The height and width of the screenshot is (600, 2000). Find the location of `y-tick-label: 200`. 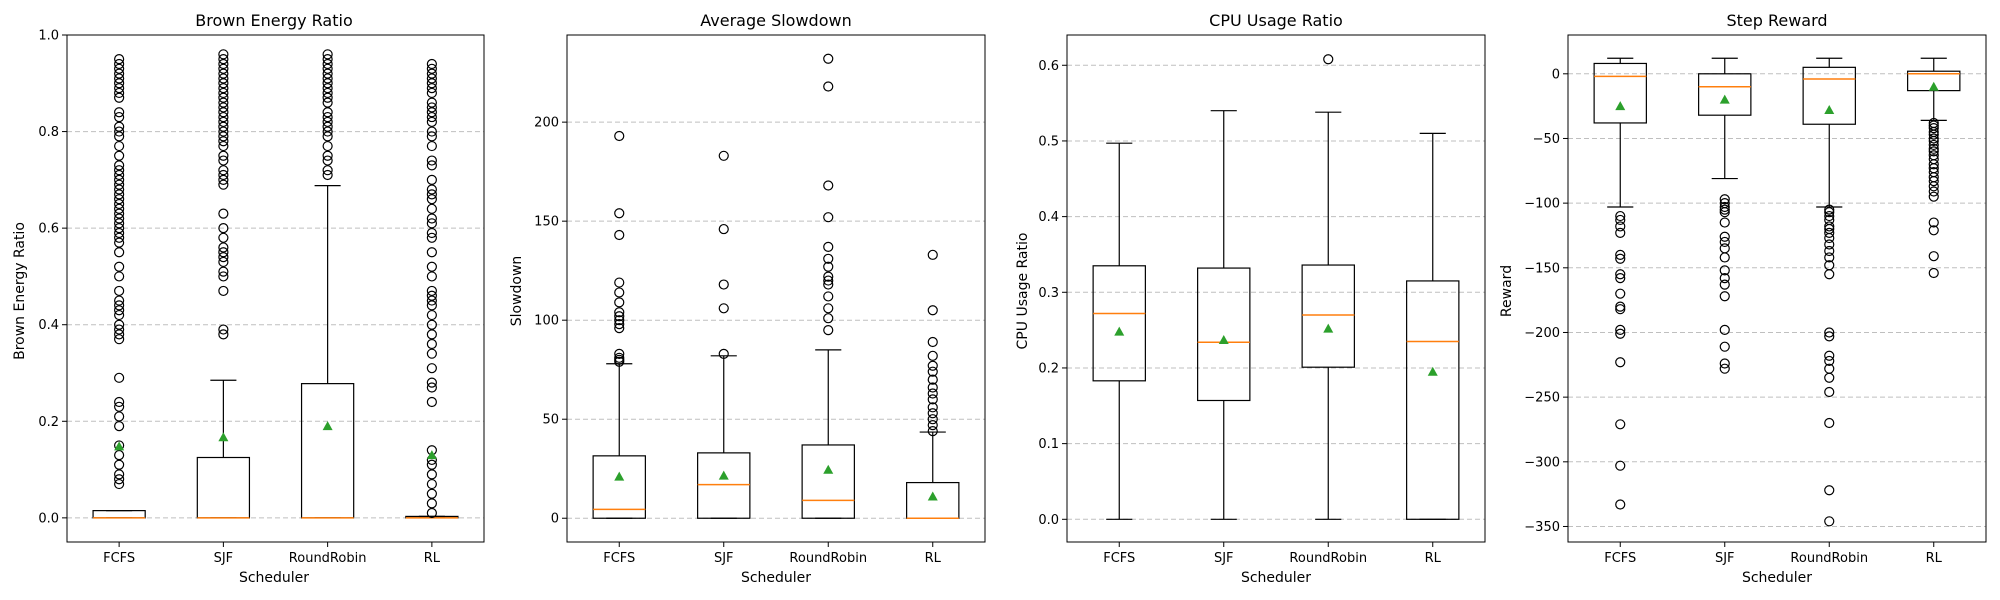

y-tick-label: 200 is located at coordinates (546, 123).